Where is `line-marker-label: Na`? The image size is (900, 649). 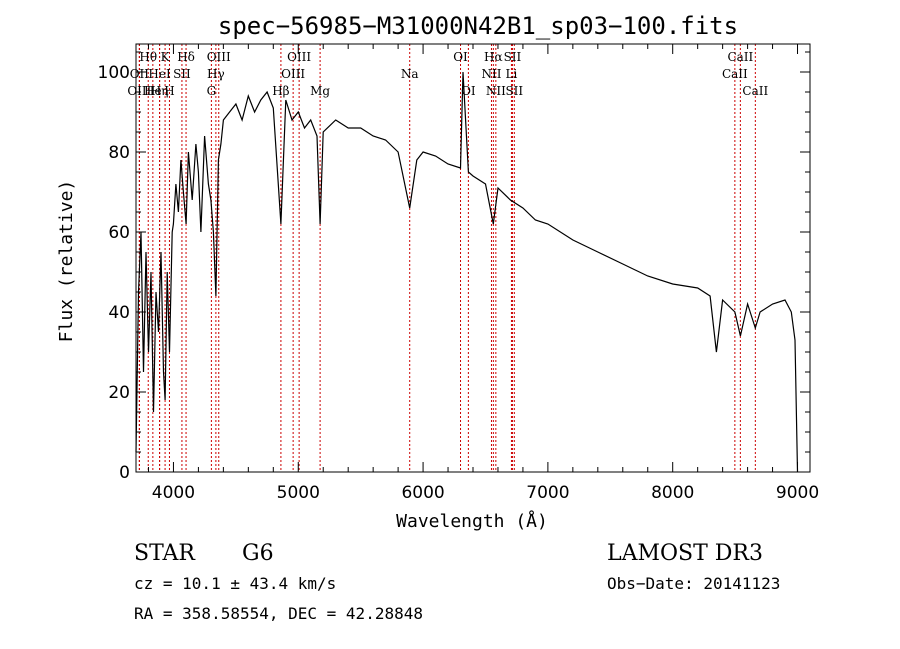
line-marker-label: Na is located at coordinates (410, 74).